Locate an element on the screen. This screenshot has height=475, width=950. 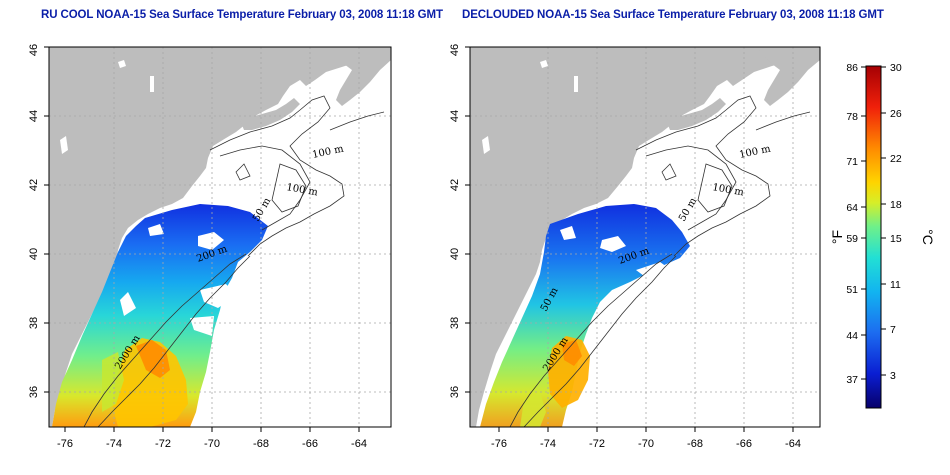
colorbar-f-label: 64 is located at coordinates (852, 208).